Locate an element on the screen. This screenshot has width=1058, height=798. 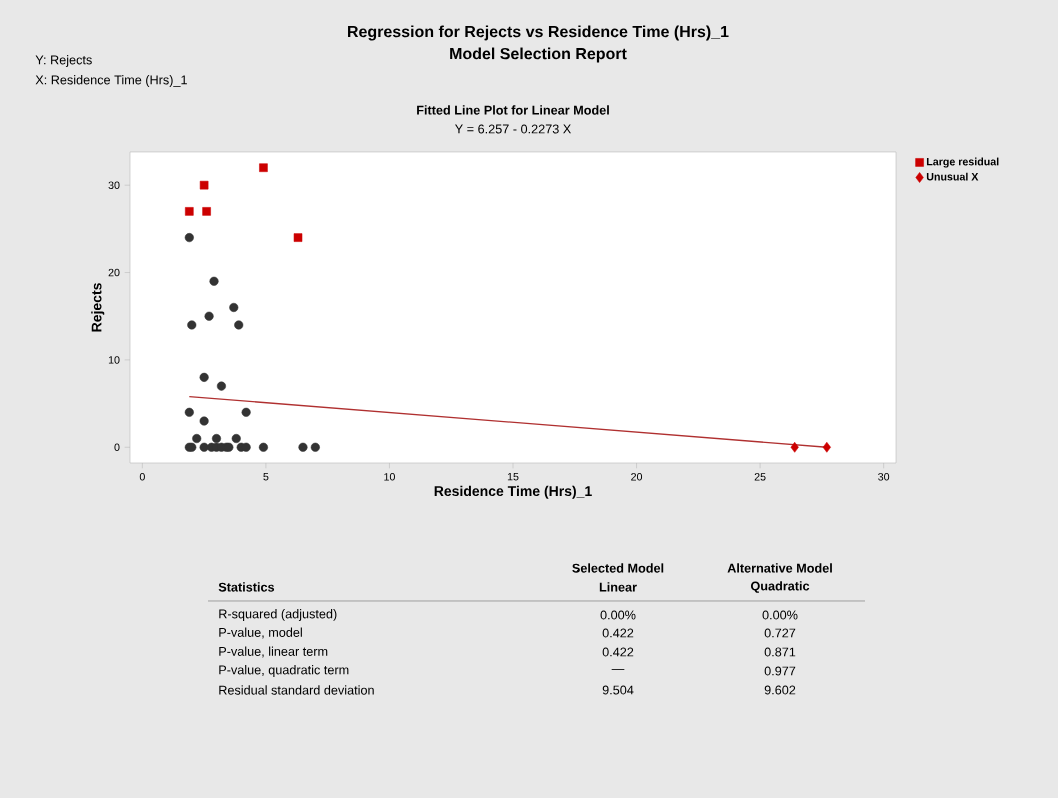
text: Selected Model is located at coordinates (618, 568).